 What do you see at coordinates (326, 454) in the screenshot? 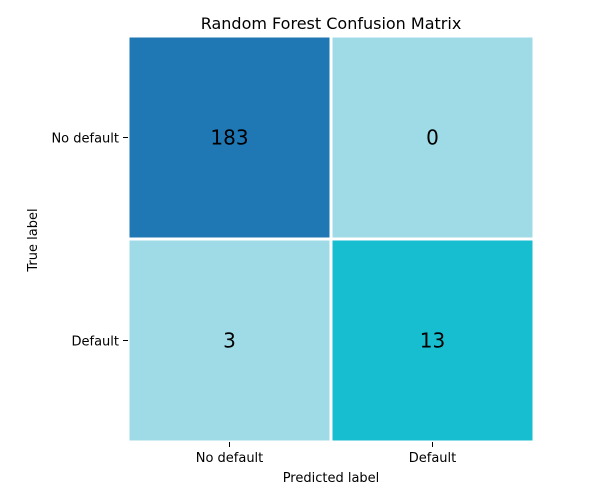
I see `x-axis: No default Default` at bounding box center [326, 454].